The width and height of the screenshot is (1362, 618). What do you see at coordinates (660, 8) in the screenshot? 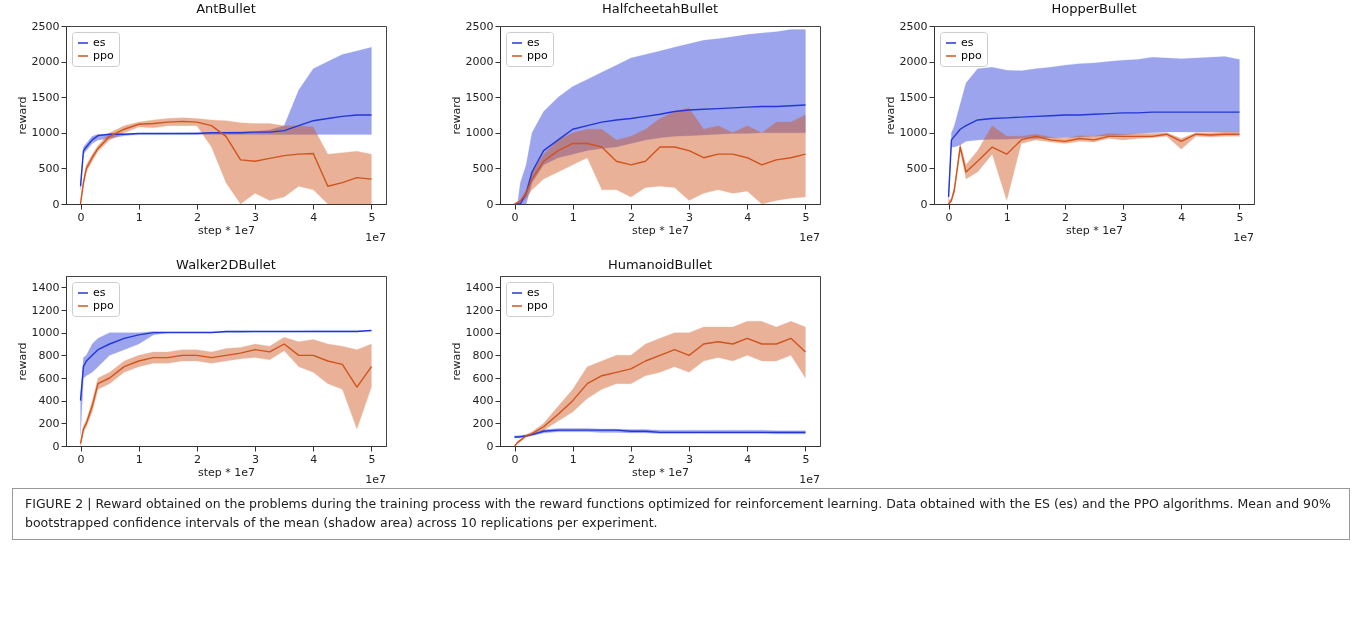
I see `chart-title: HalfcheetahBullet` at bounding box center [660, 8].